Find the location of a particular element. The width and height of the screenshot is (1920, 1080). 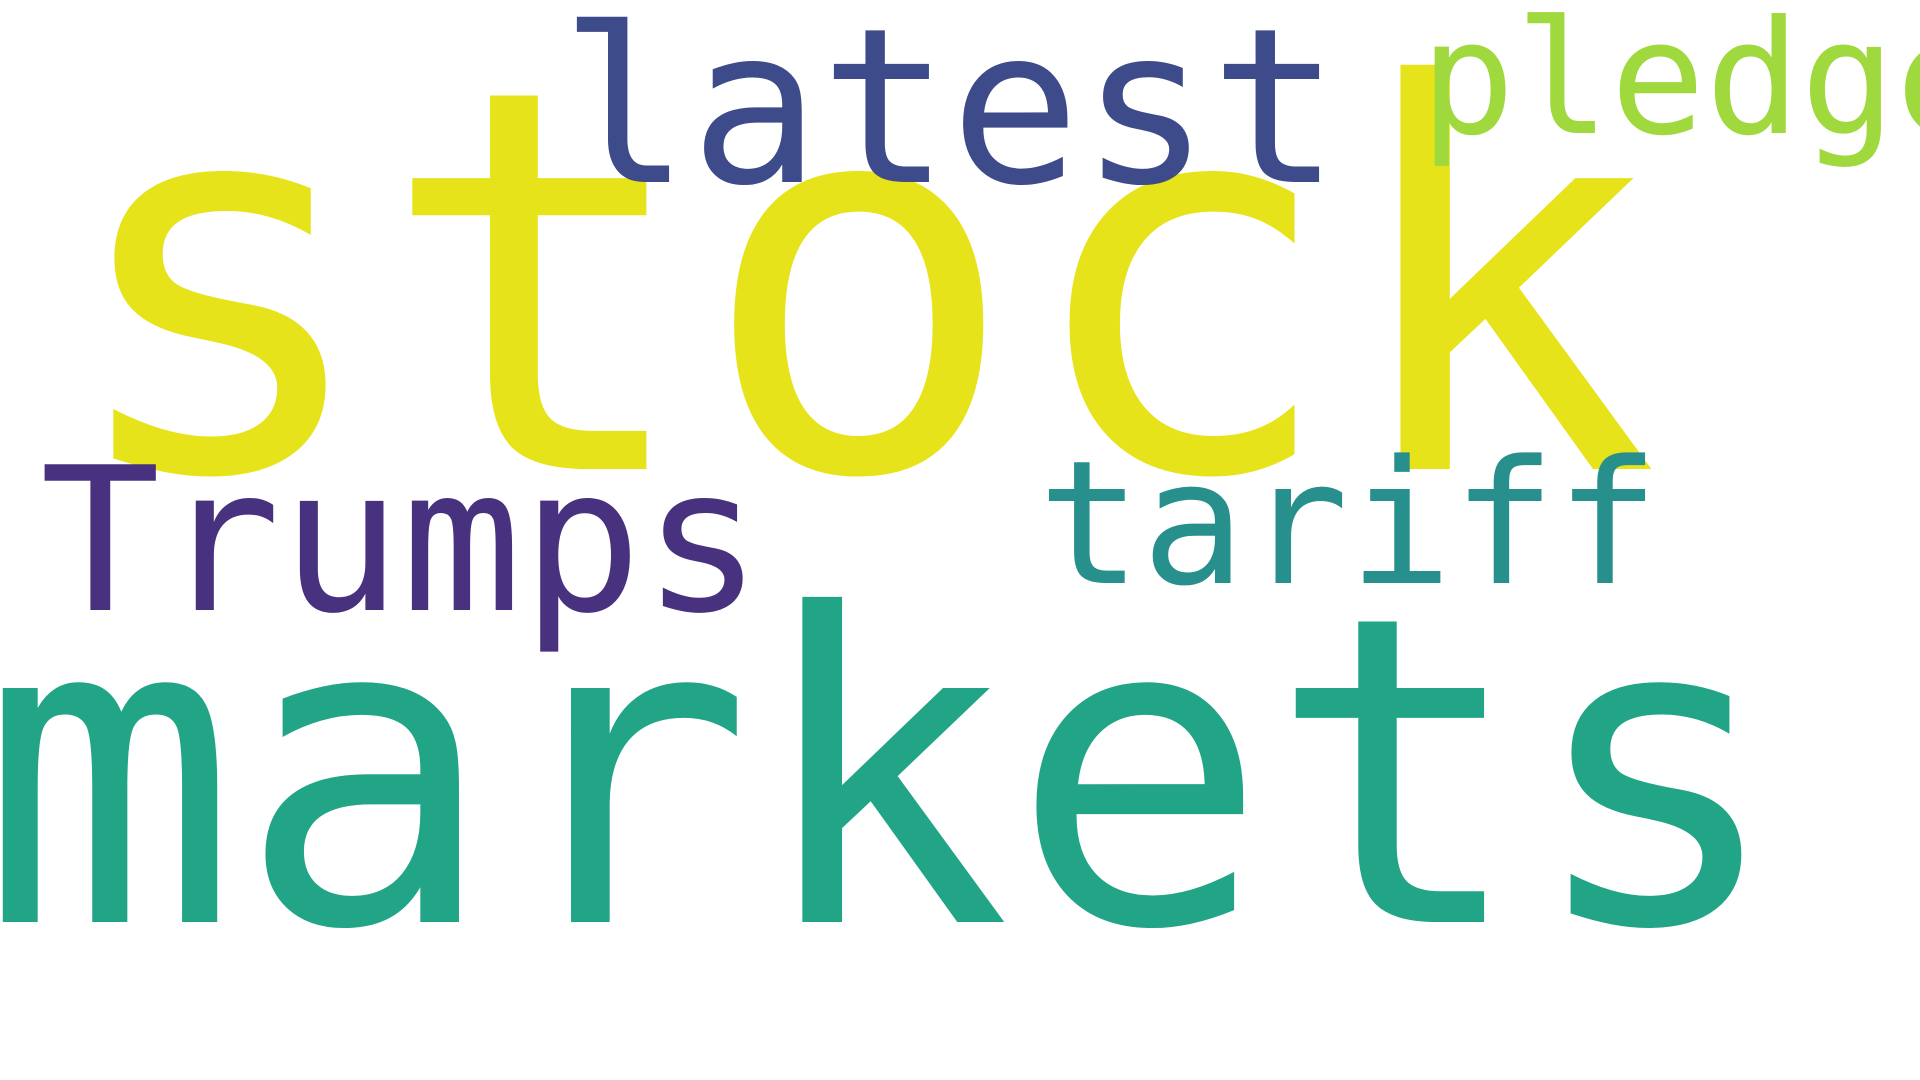

word-trumps: Trumps is located at coordinates (401, 541).